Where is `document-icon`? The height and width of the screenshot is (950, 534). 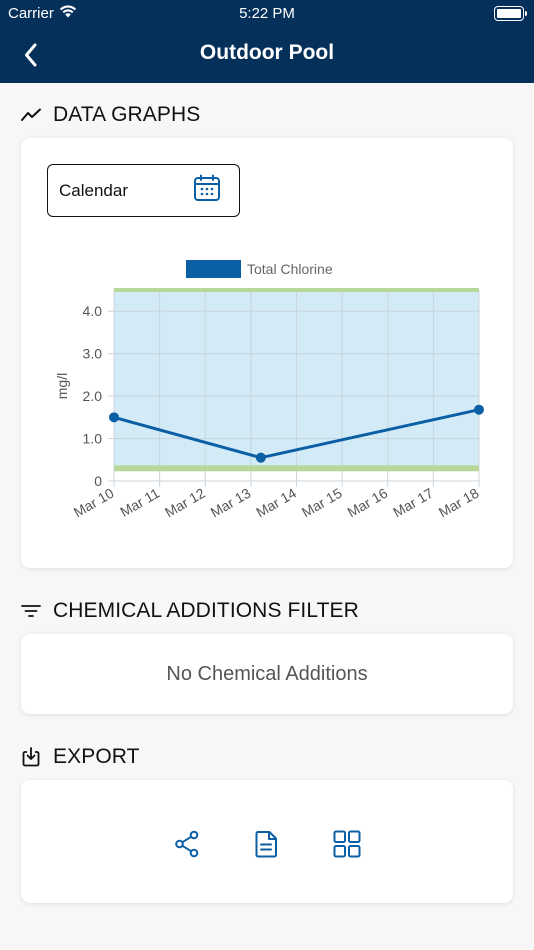 document-icon is located at coordinates (266, 844).